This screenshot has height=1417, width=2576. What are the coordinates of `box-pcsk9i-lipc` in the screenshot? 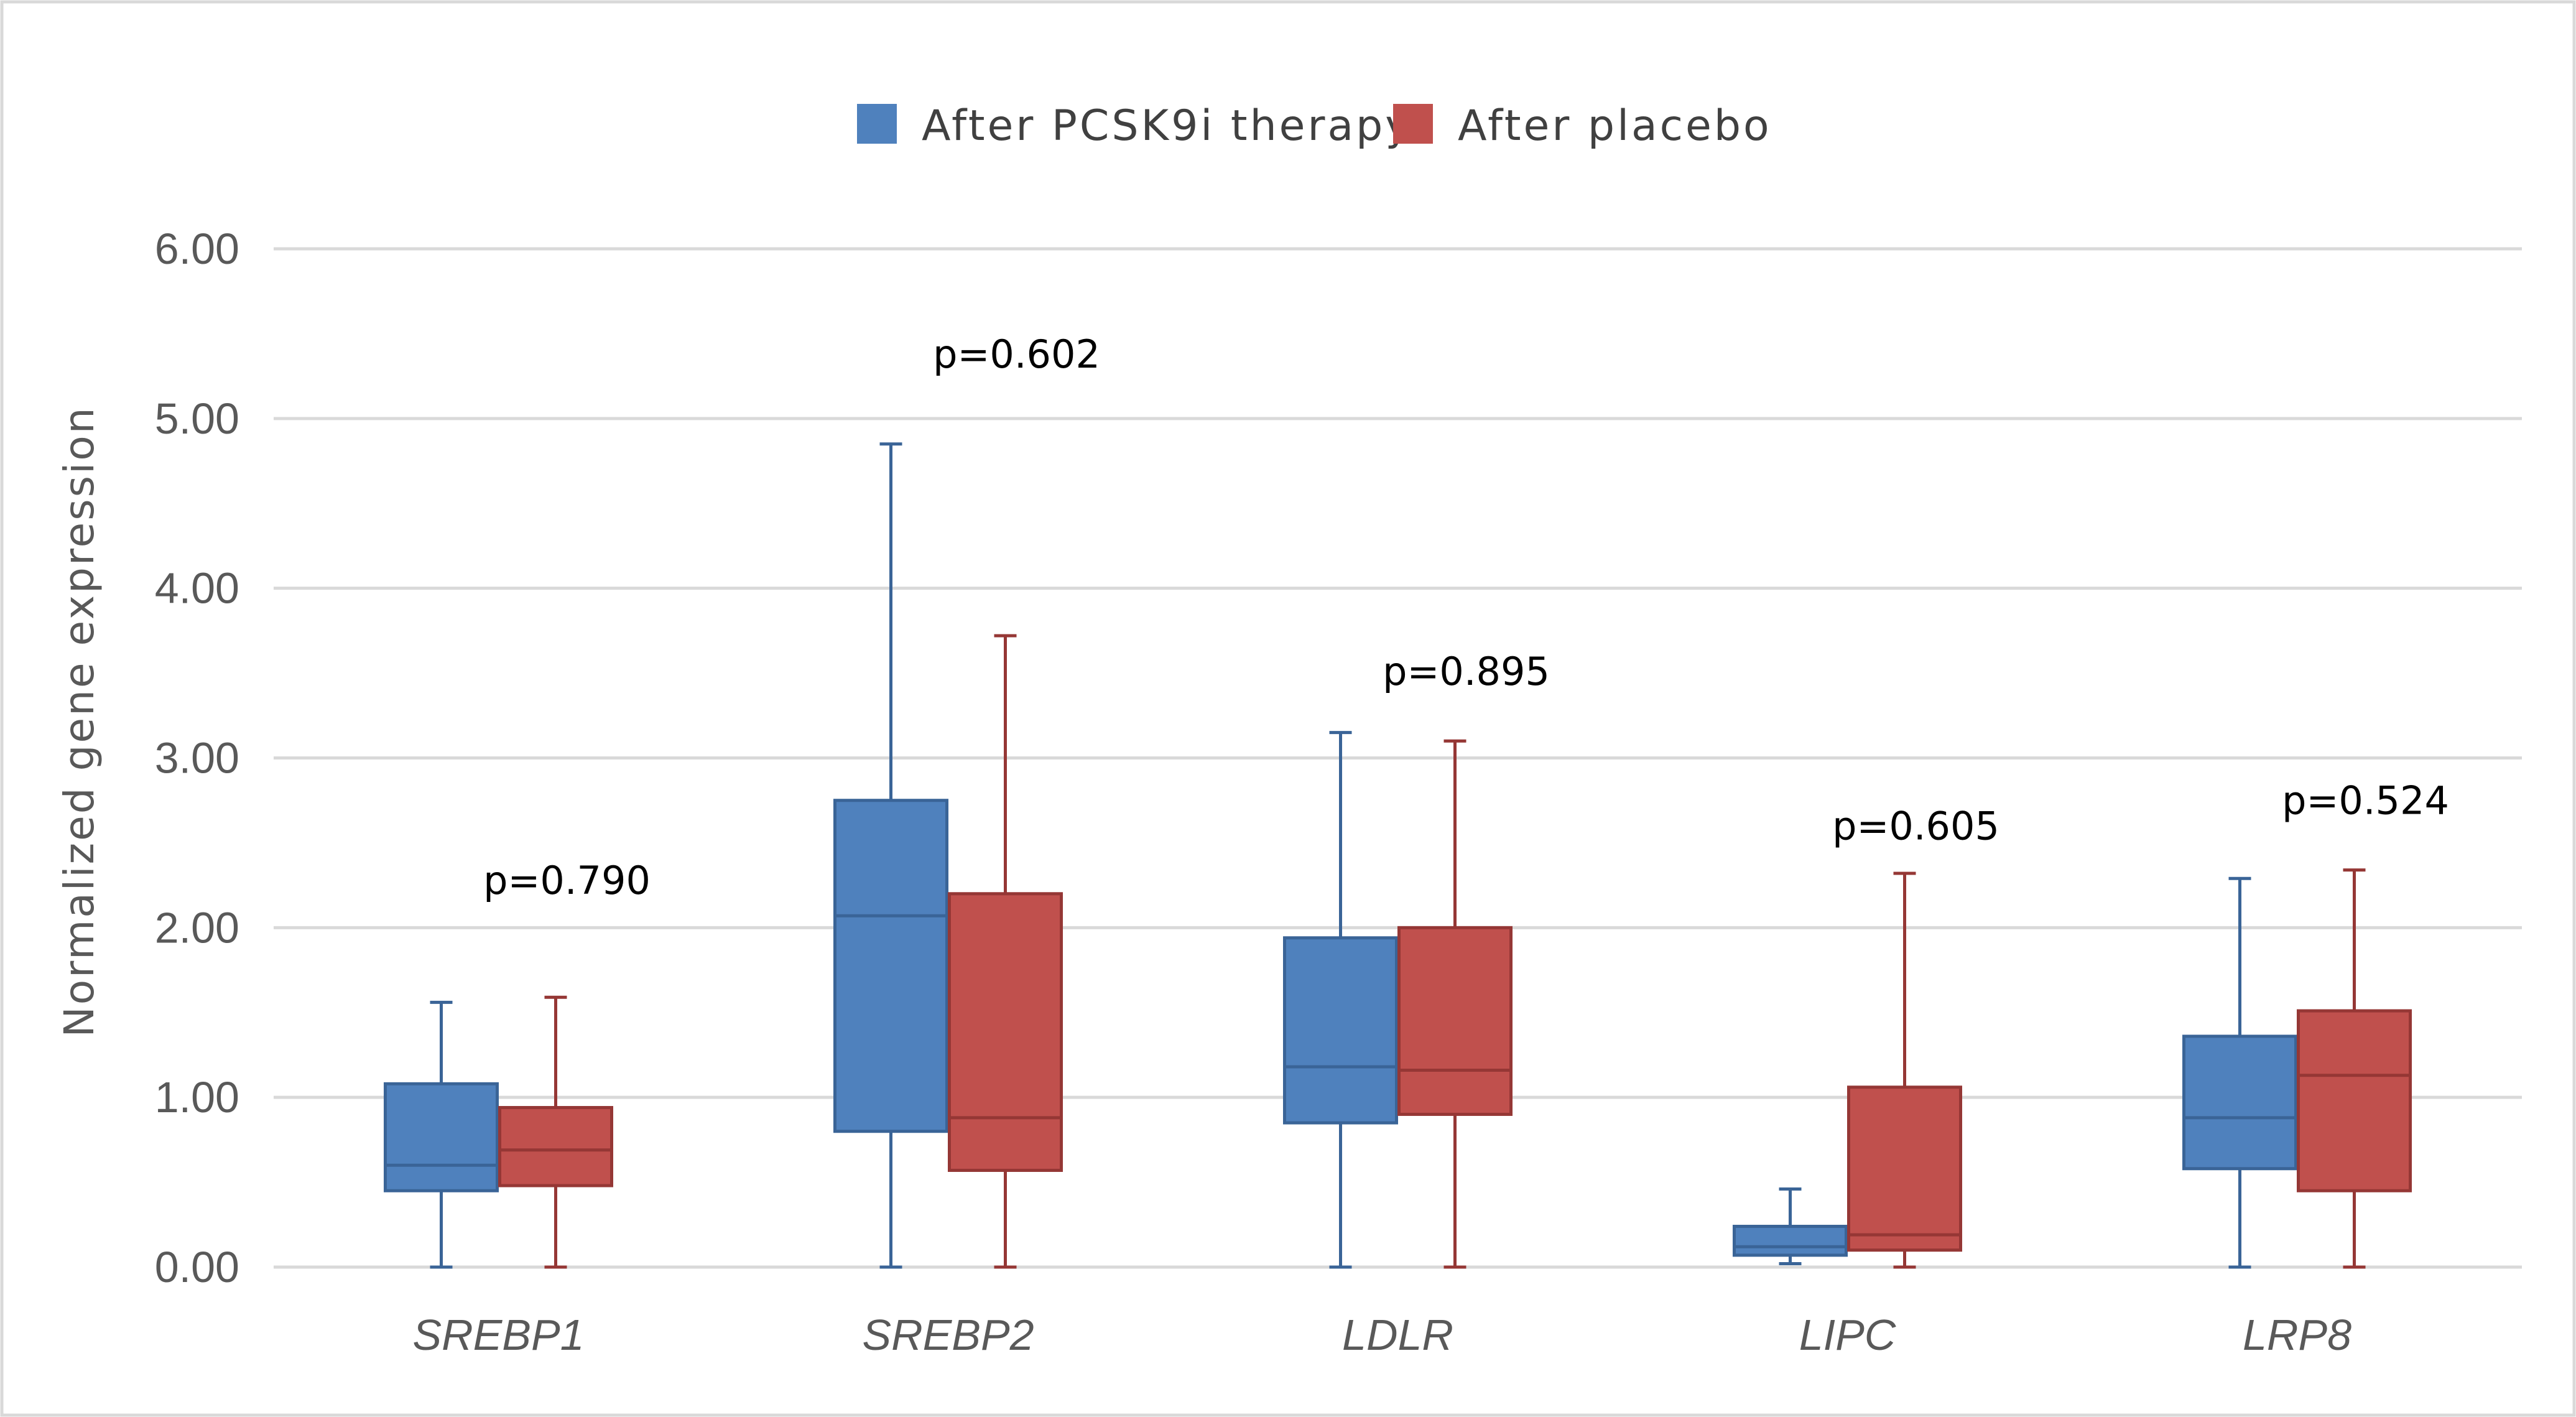 It's located at (1791, 1226).